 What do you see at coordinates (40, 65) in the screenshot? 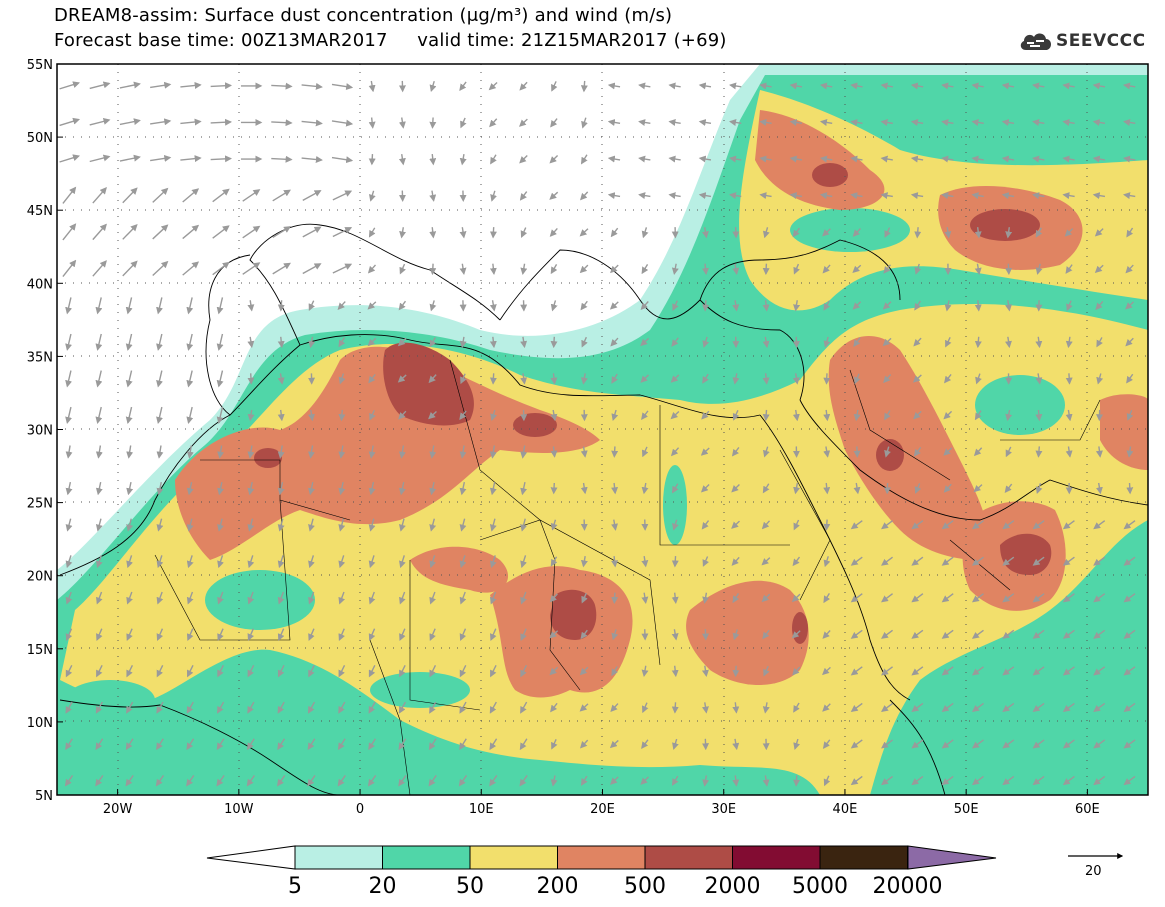
I see `lat-tick-label: 55N` at bounding box center [40, 65].